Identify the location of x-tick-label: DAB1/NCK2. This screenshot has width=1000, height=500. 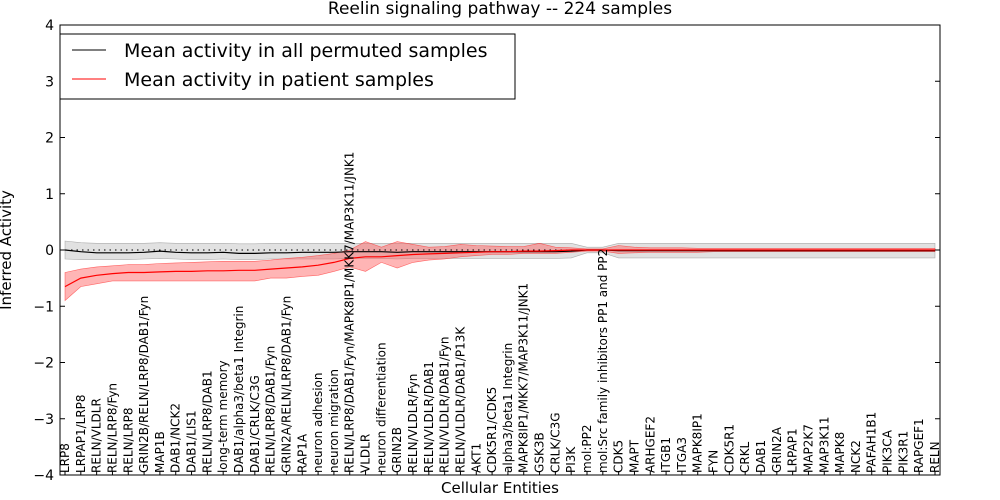
(176, 438).